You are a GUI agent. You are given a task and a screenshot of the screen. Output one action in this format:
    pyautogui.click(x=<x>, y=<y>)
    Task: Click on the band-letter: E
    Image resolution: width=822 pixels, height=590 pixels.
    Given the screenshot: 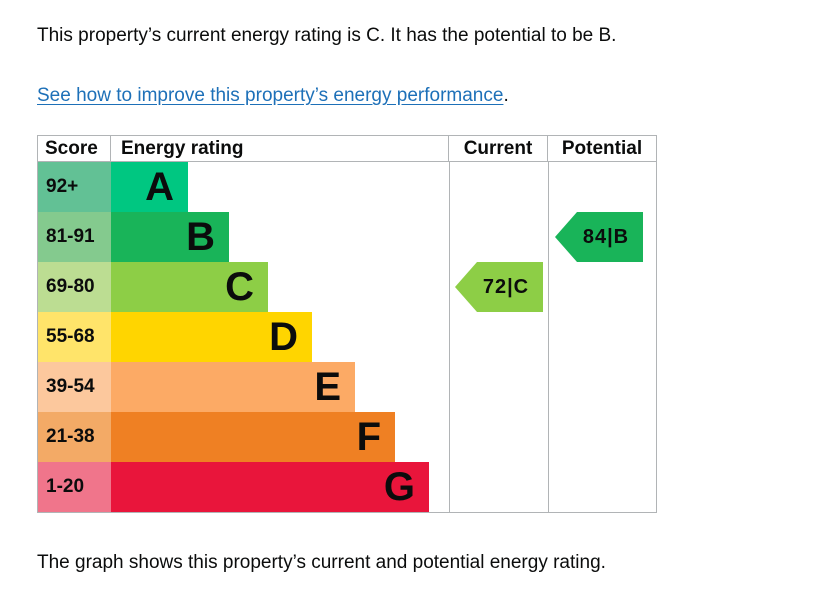 What is the action you would take?
    pyautogui.click(x=327, y=387)
    